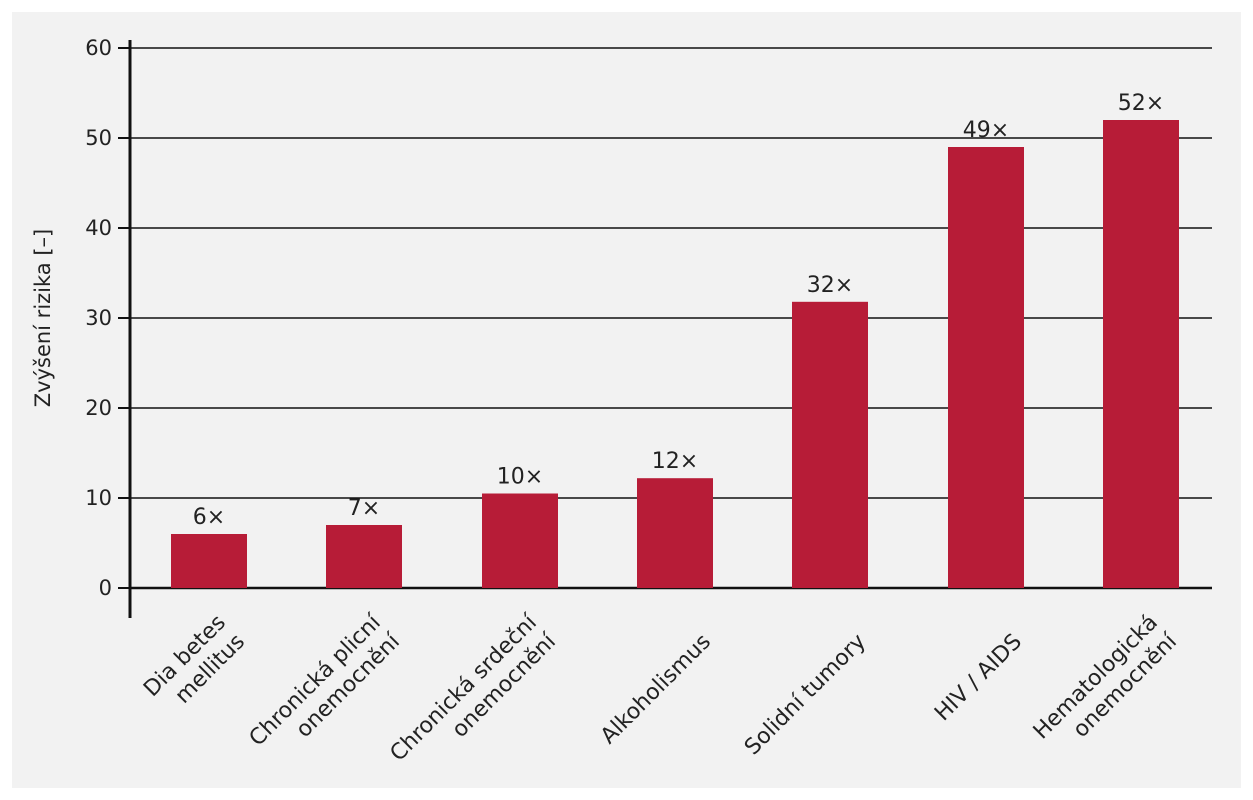  I want to click on y-tick-label: 60, so click(98, 48).